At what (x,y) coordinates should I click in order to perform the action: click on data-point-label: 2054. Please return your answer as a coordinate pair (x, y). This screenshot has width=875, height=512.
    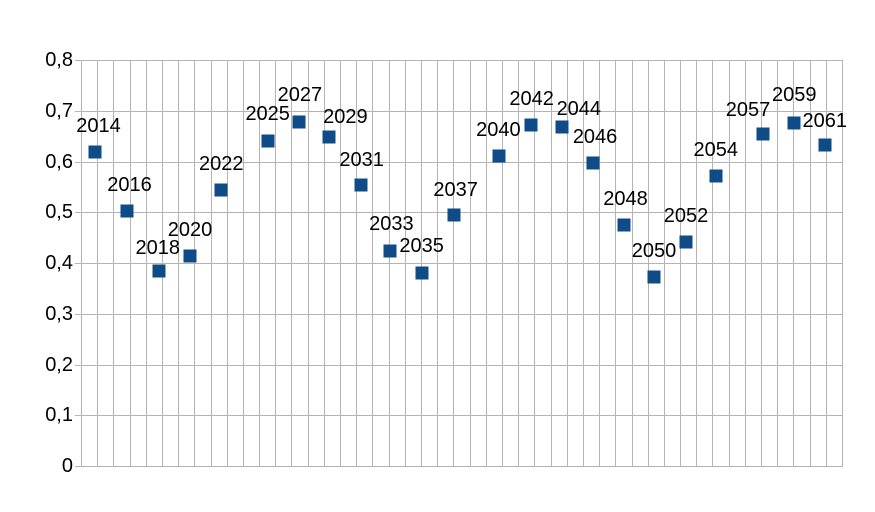
    Looking at the image, I should click on (715, 150).